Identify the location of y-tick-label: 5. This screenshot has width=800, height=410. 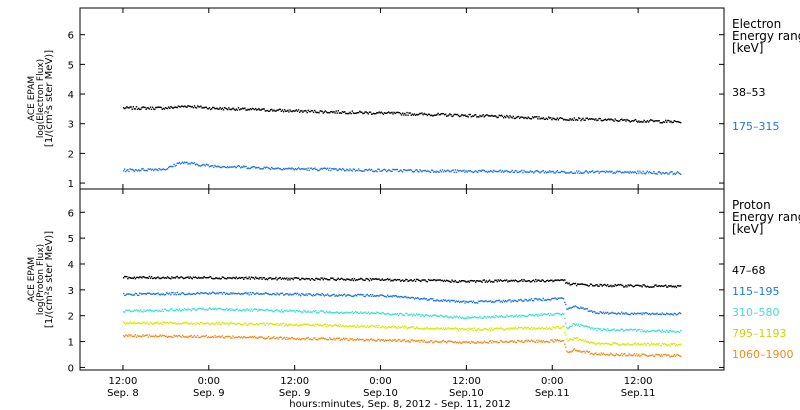
(71, 239).